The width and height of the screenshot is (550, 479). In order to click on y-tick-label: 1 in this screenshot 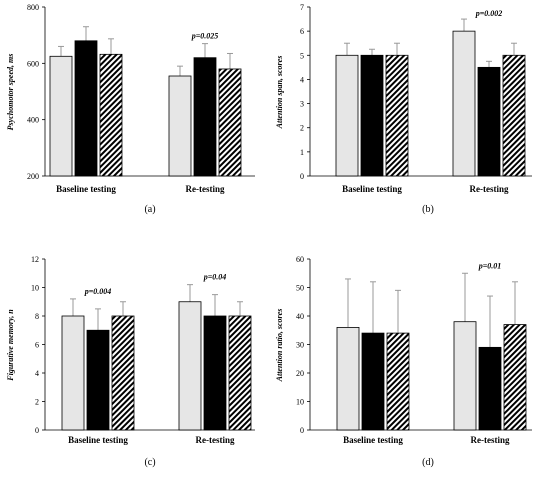, I will do `click(302, 152)`.